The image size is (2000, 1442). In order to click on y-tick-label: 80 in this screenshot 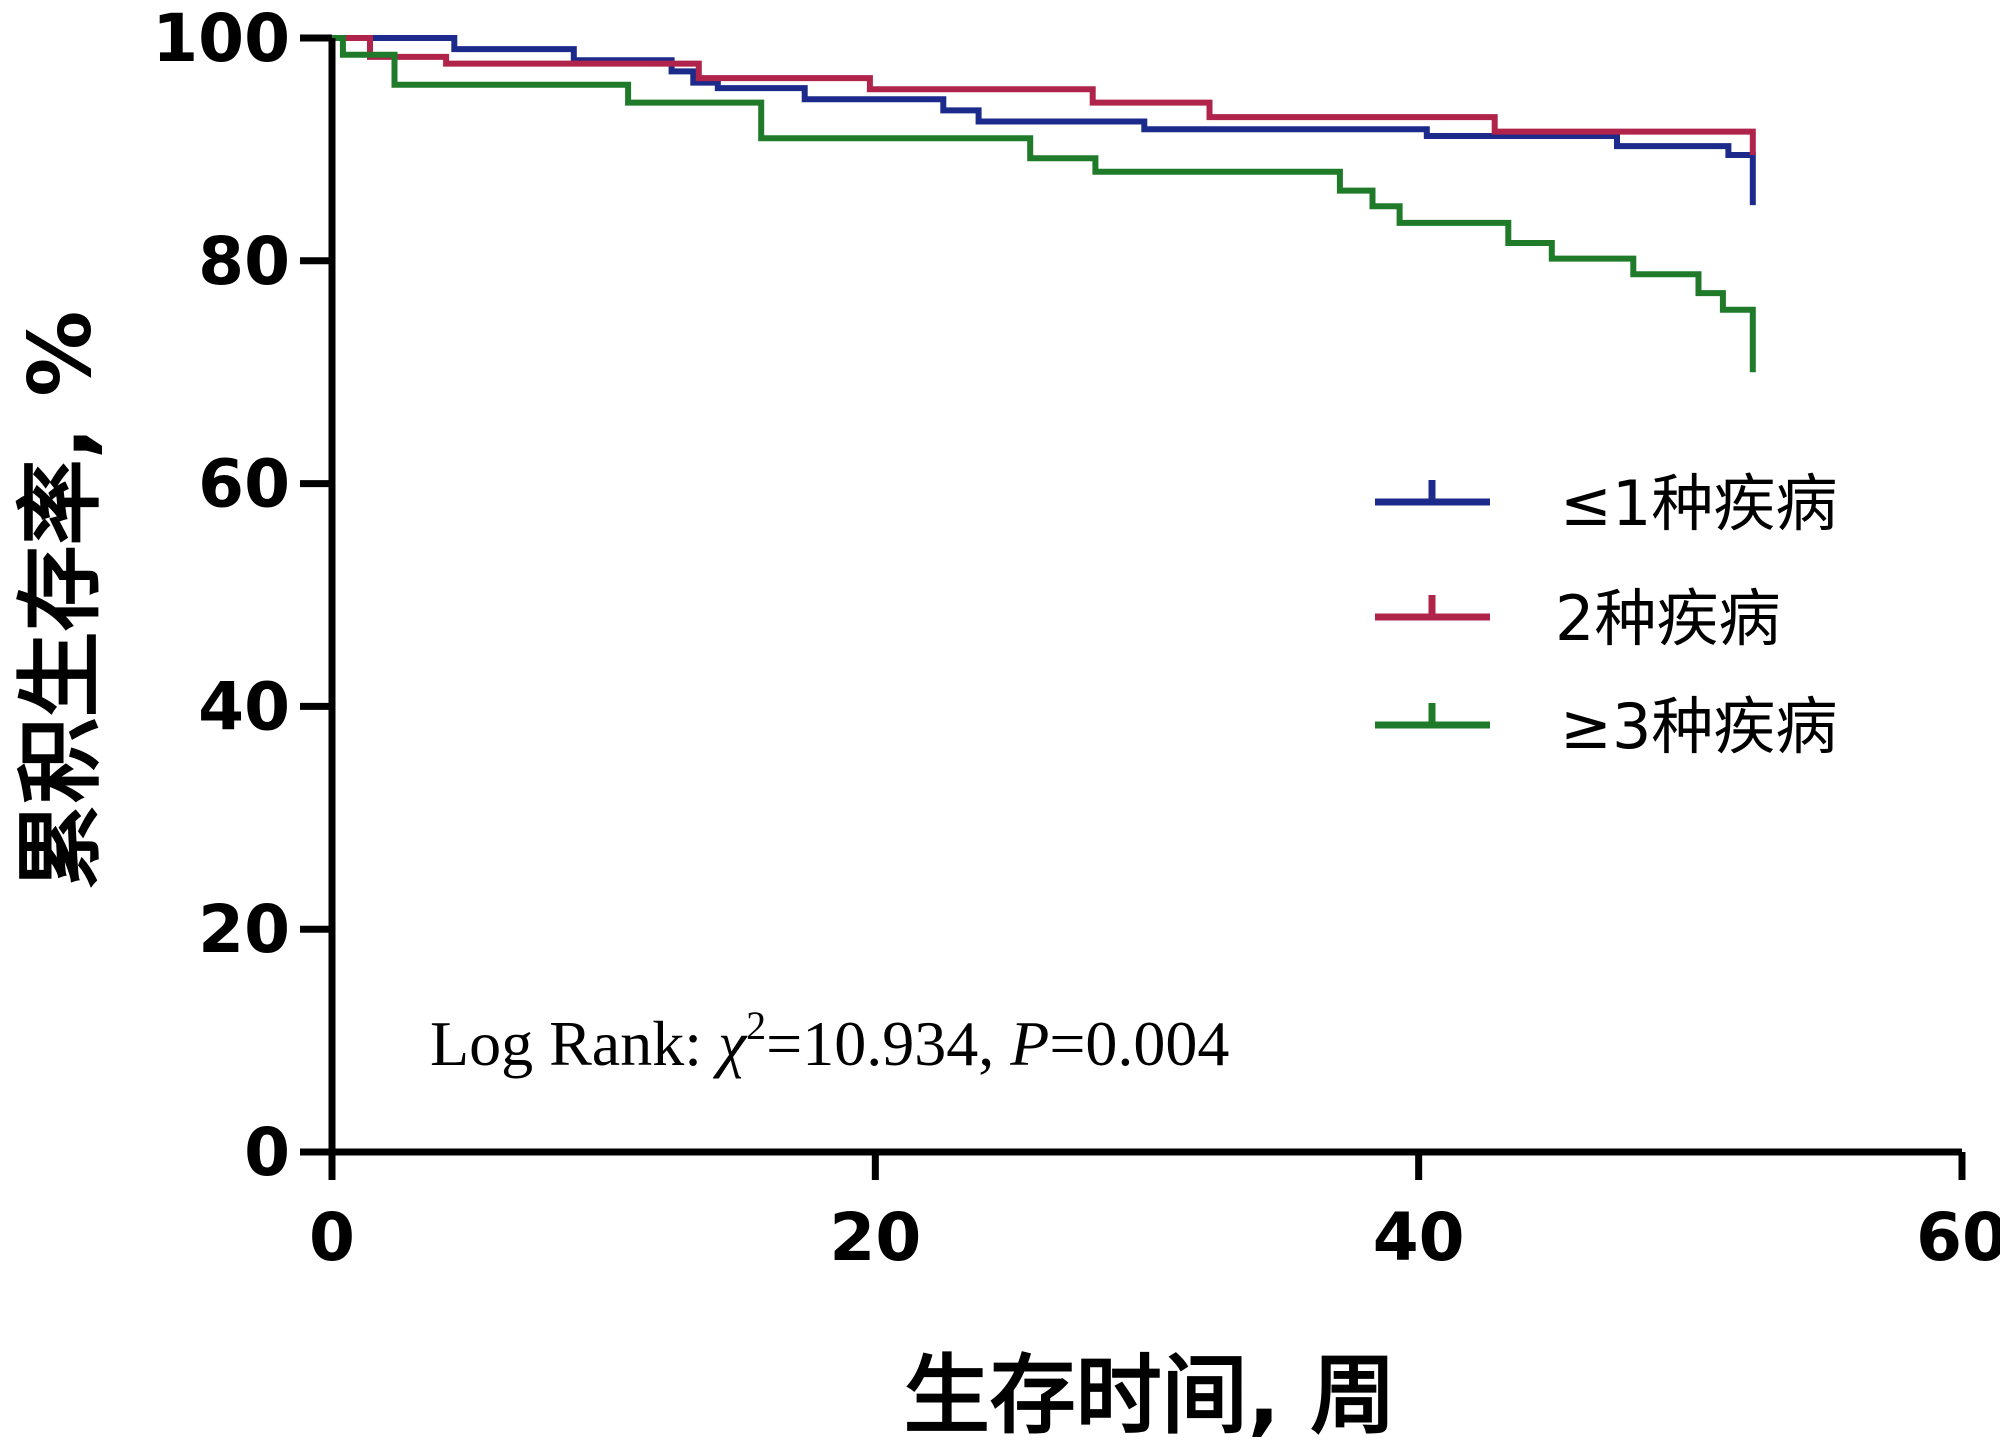, I will do `click(244, 261)`.